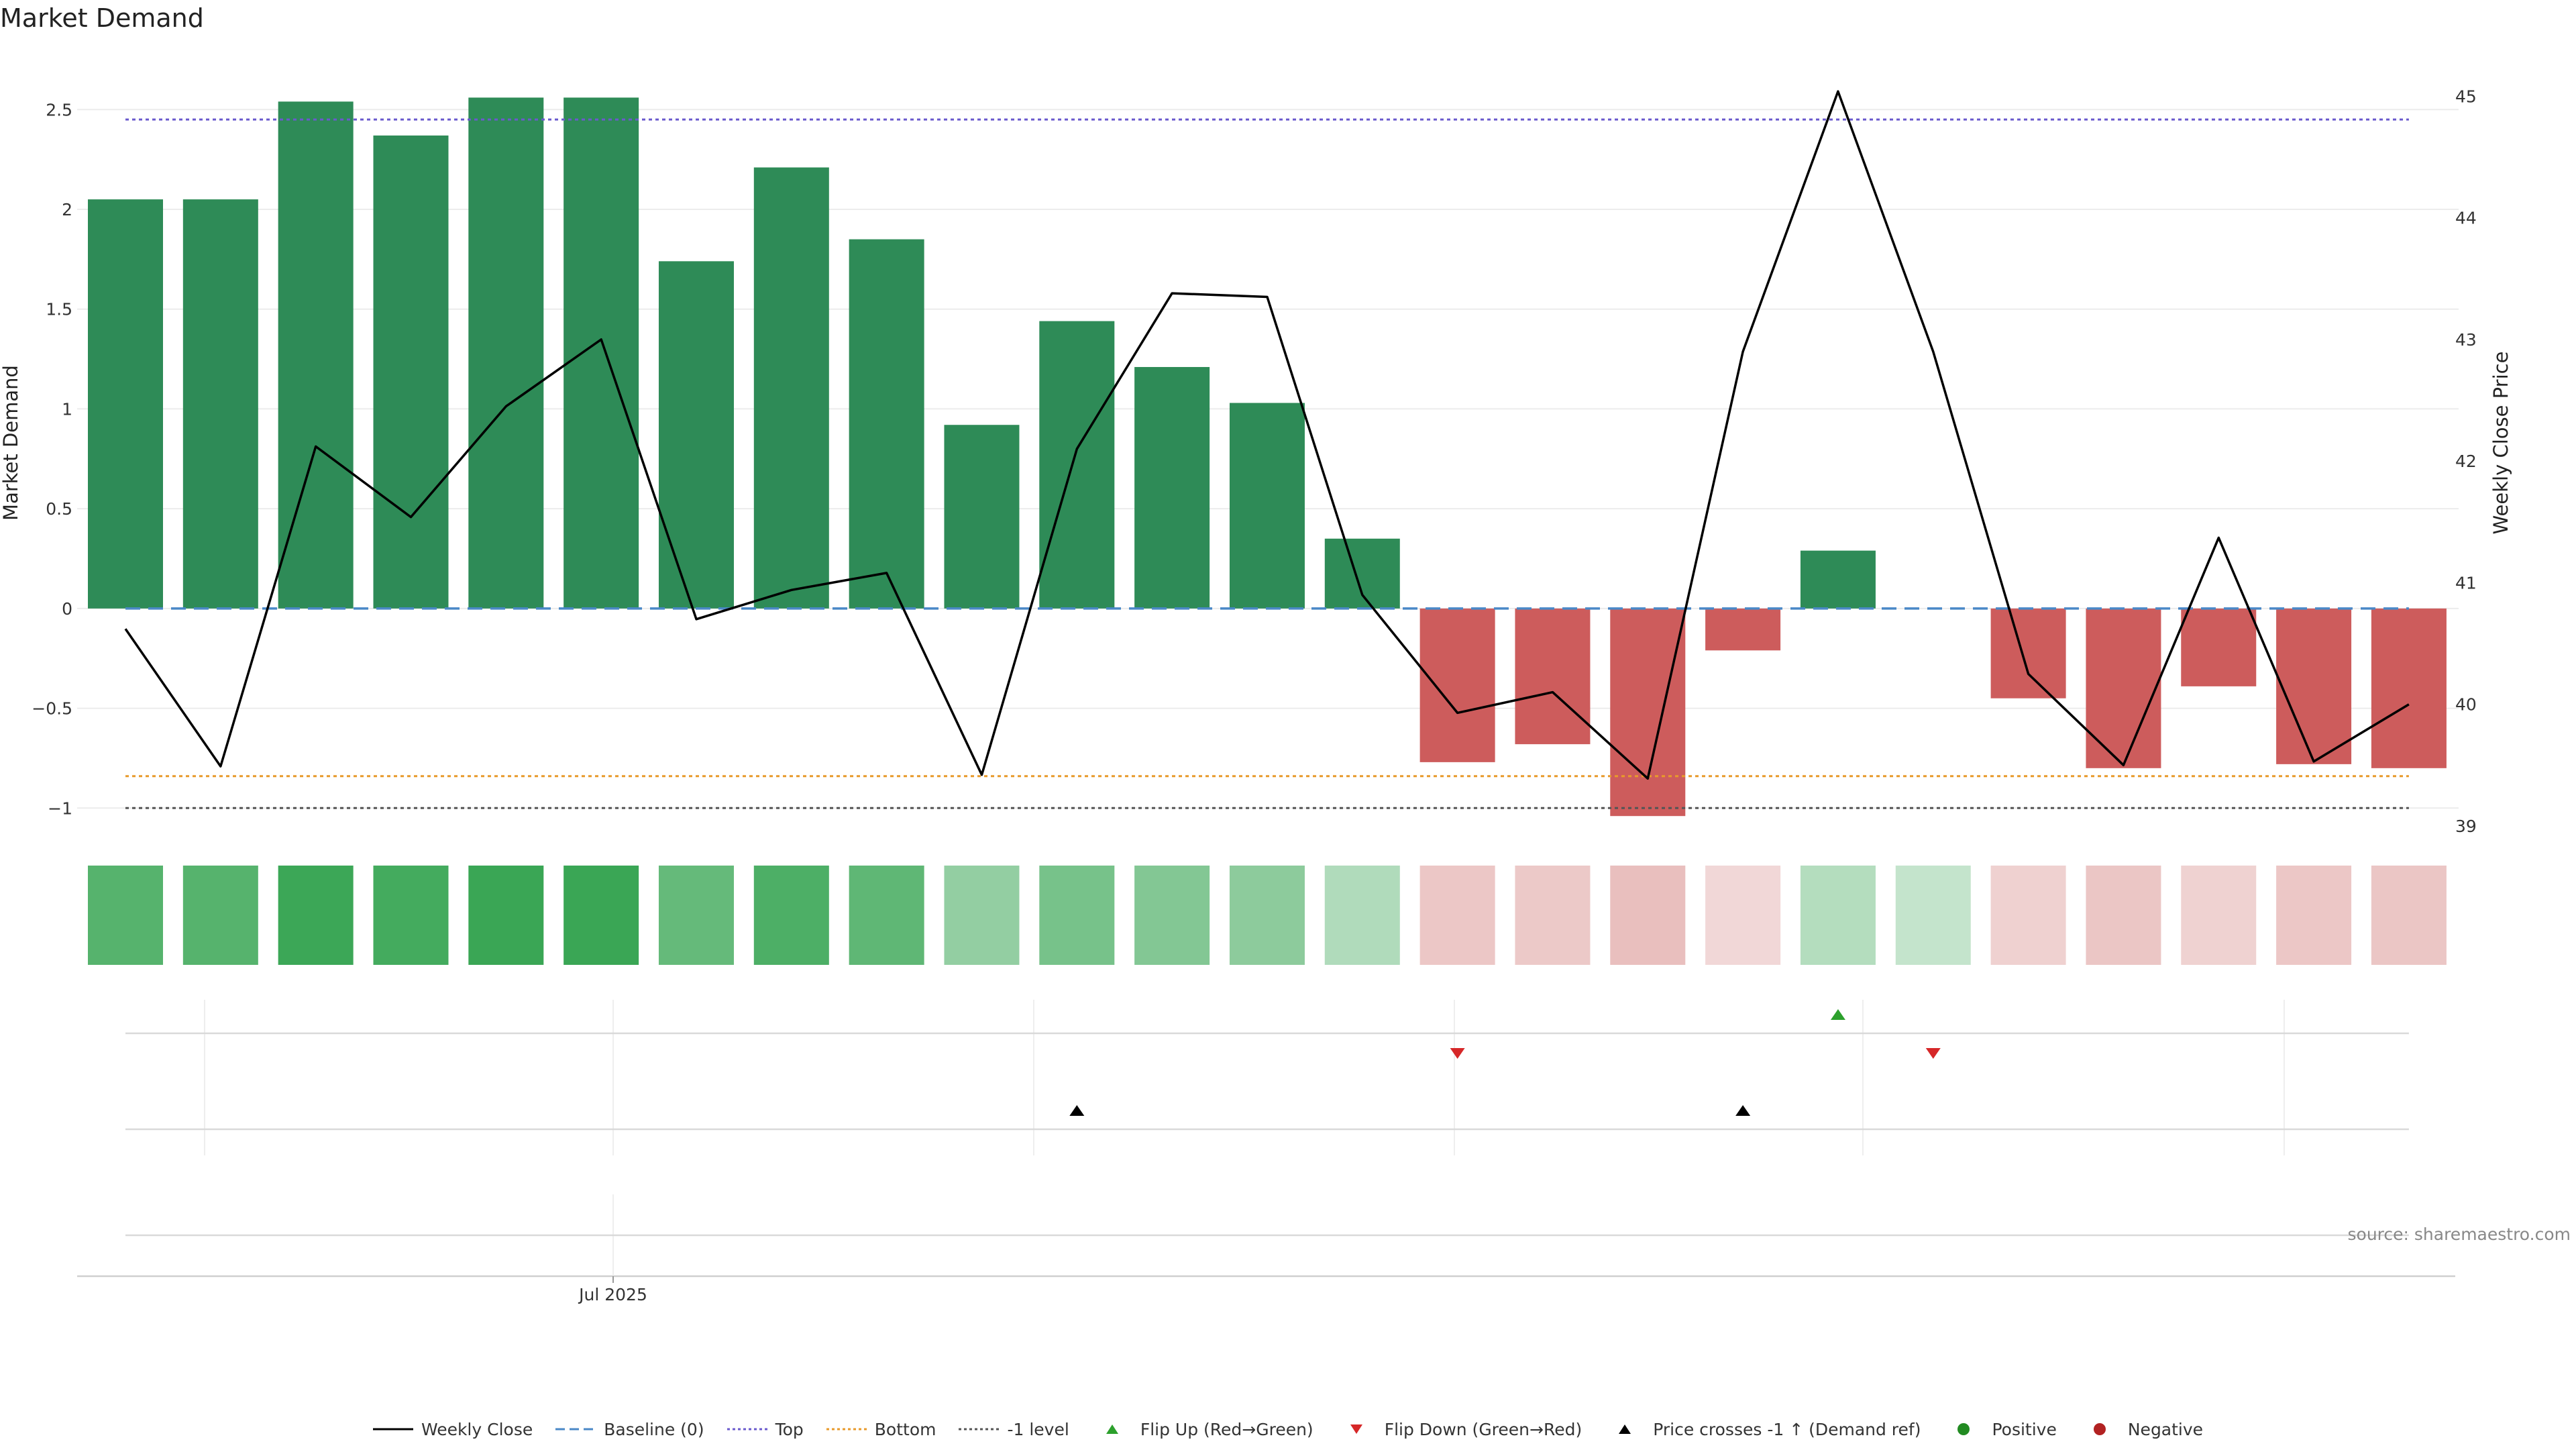 This screenshot has width=2576, height=1452. What do you see at coordinates (789, 1429) in the screenshot?
I see `legend-label: Top` at bounding box center [789, 1429].